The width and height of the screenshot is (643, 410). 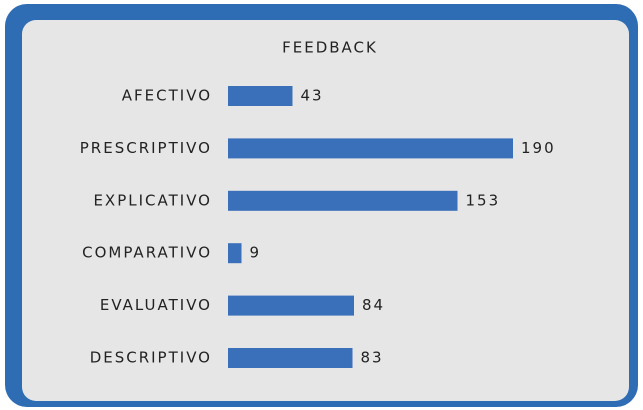 I want to click on value-label: 153, so click(x=483, y=200).